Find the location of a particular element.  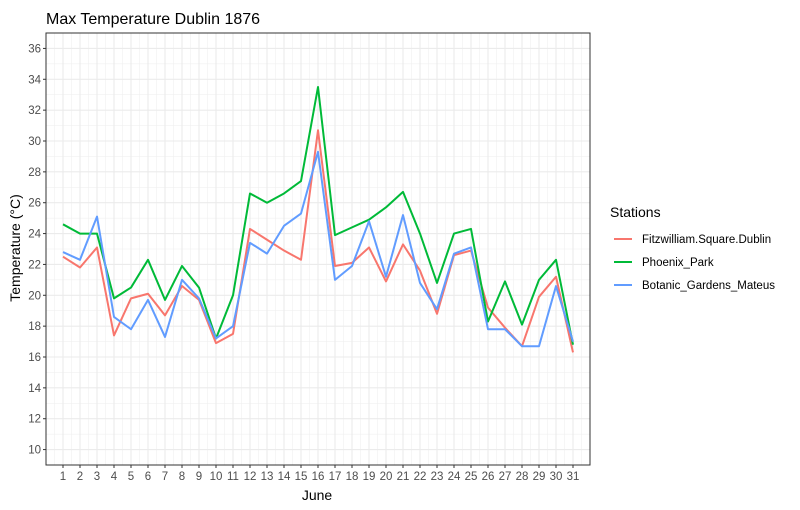

x-tick-label: 15 is located at coordinates (301, 477).